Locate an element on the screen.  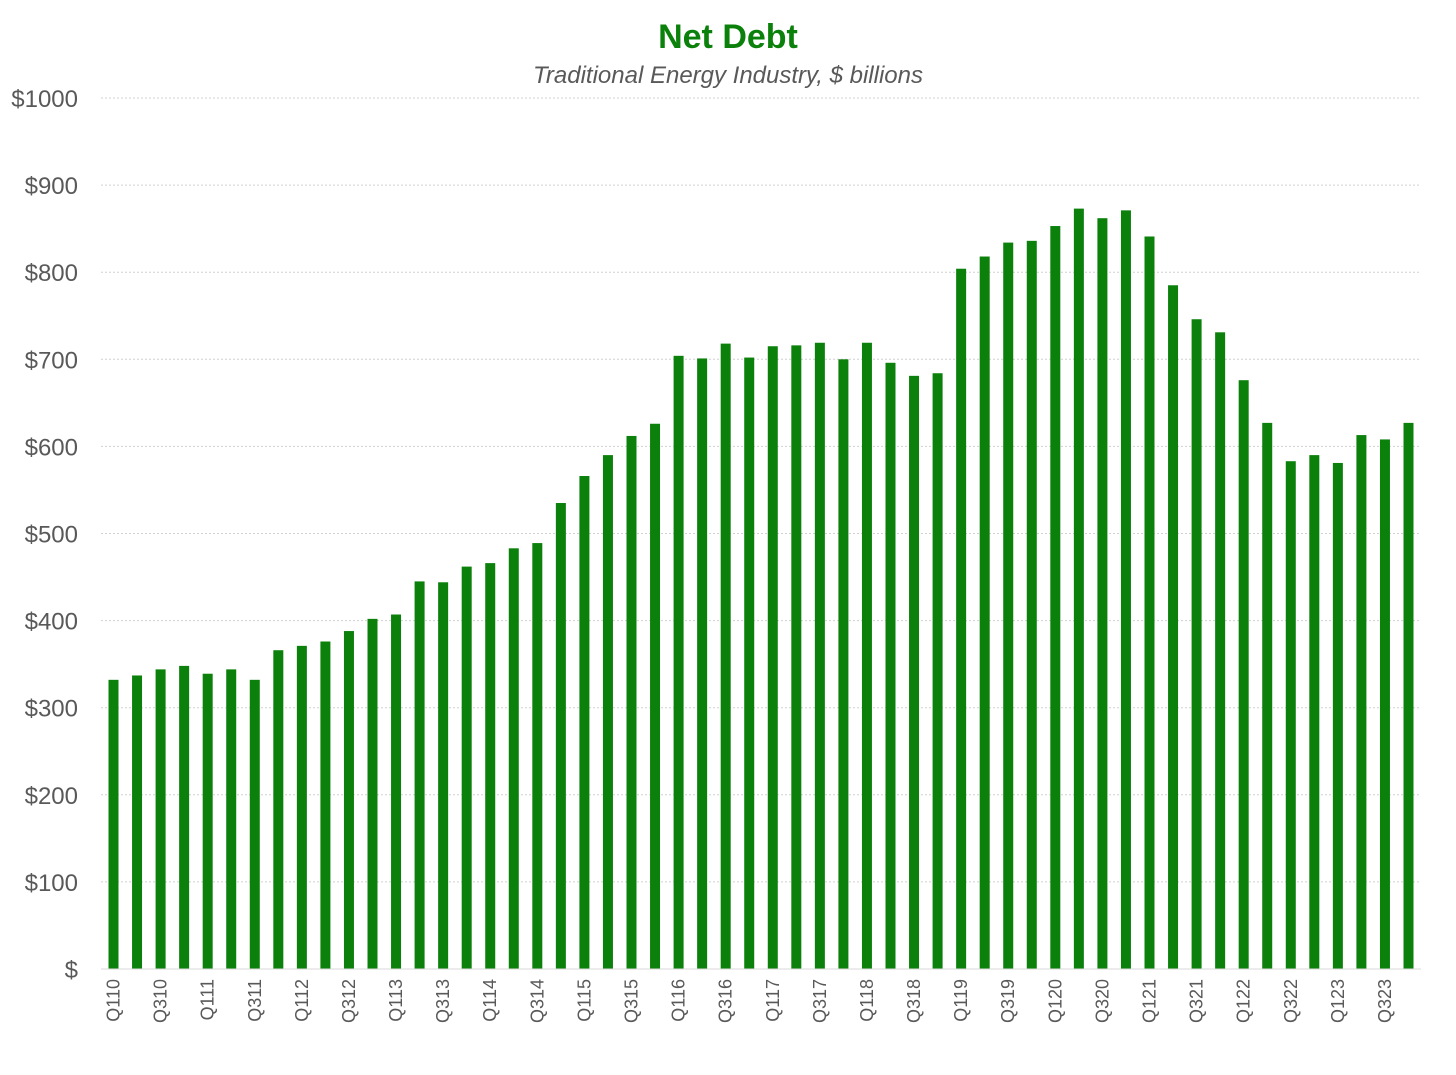
bar-Q422 is located at coordinates (1314, 712).